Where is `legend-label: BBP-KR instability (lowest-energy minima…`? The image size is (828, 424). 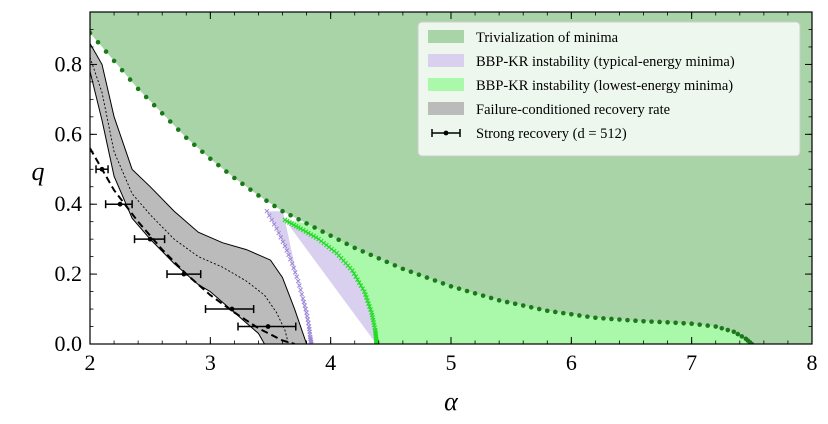
legend-label: BBP-KR instability (lowest-energy minima… is located at coordinates (604, 86).